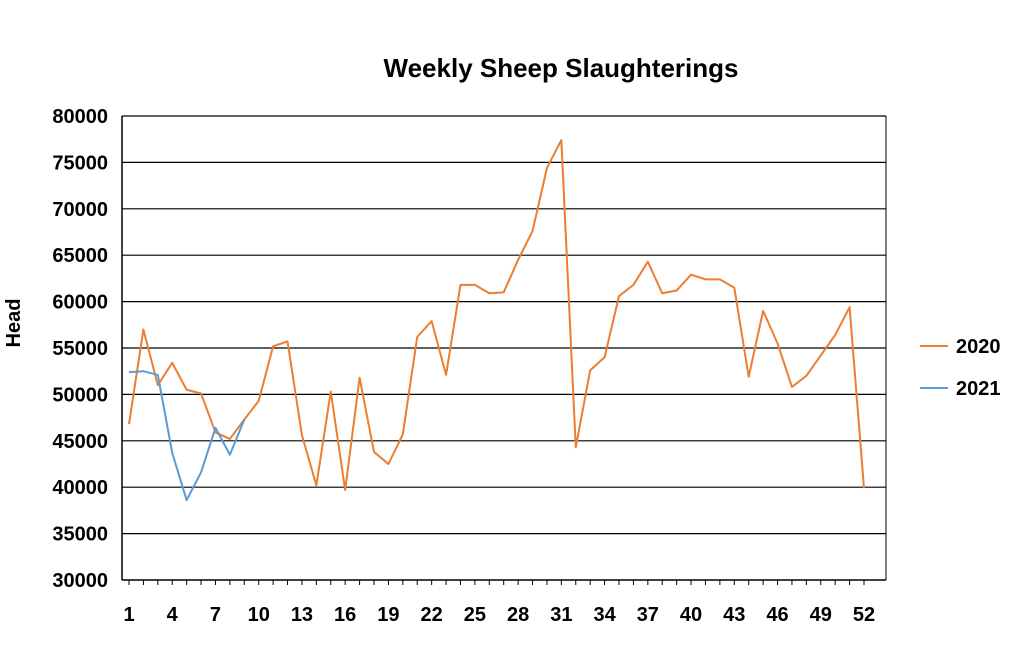 The image size is (1018, 658). Describe the element at coordinates (561, 615) in the screenshot. I see `x-tick-label: 31` at that location.